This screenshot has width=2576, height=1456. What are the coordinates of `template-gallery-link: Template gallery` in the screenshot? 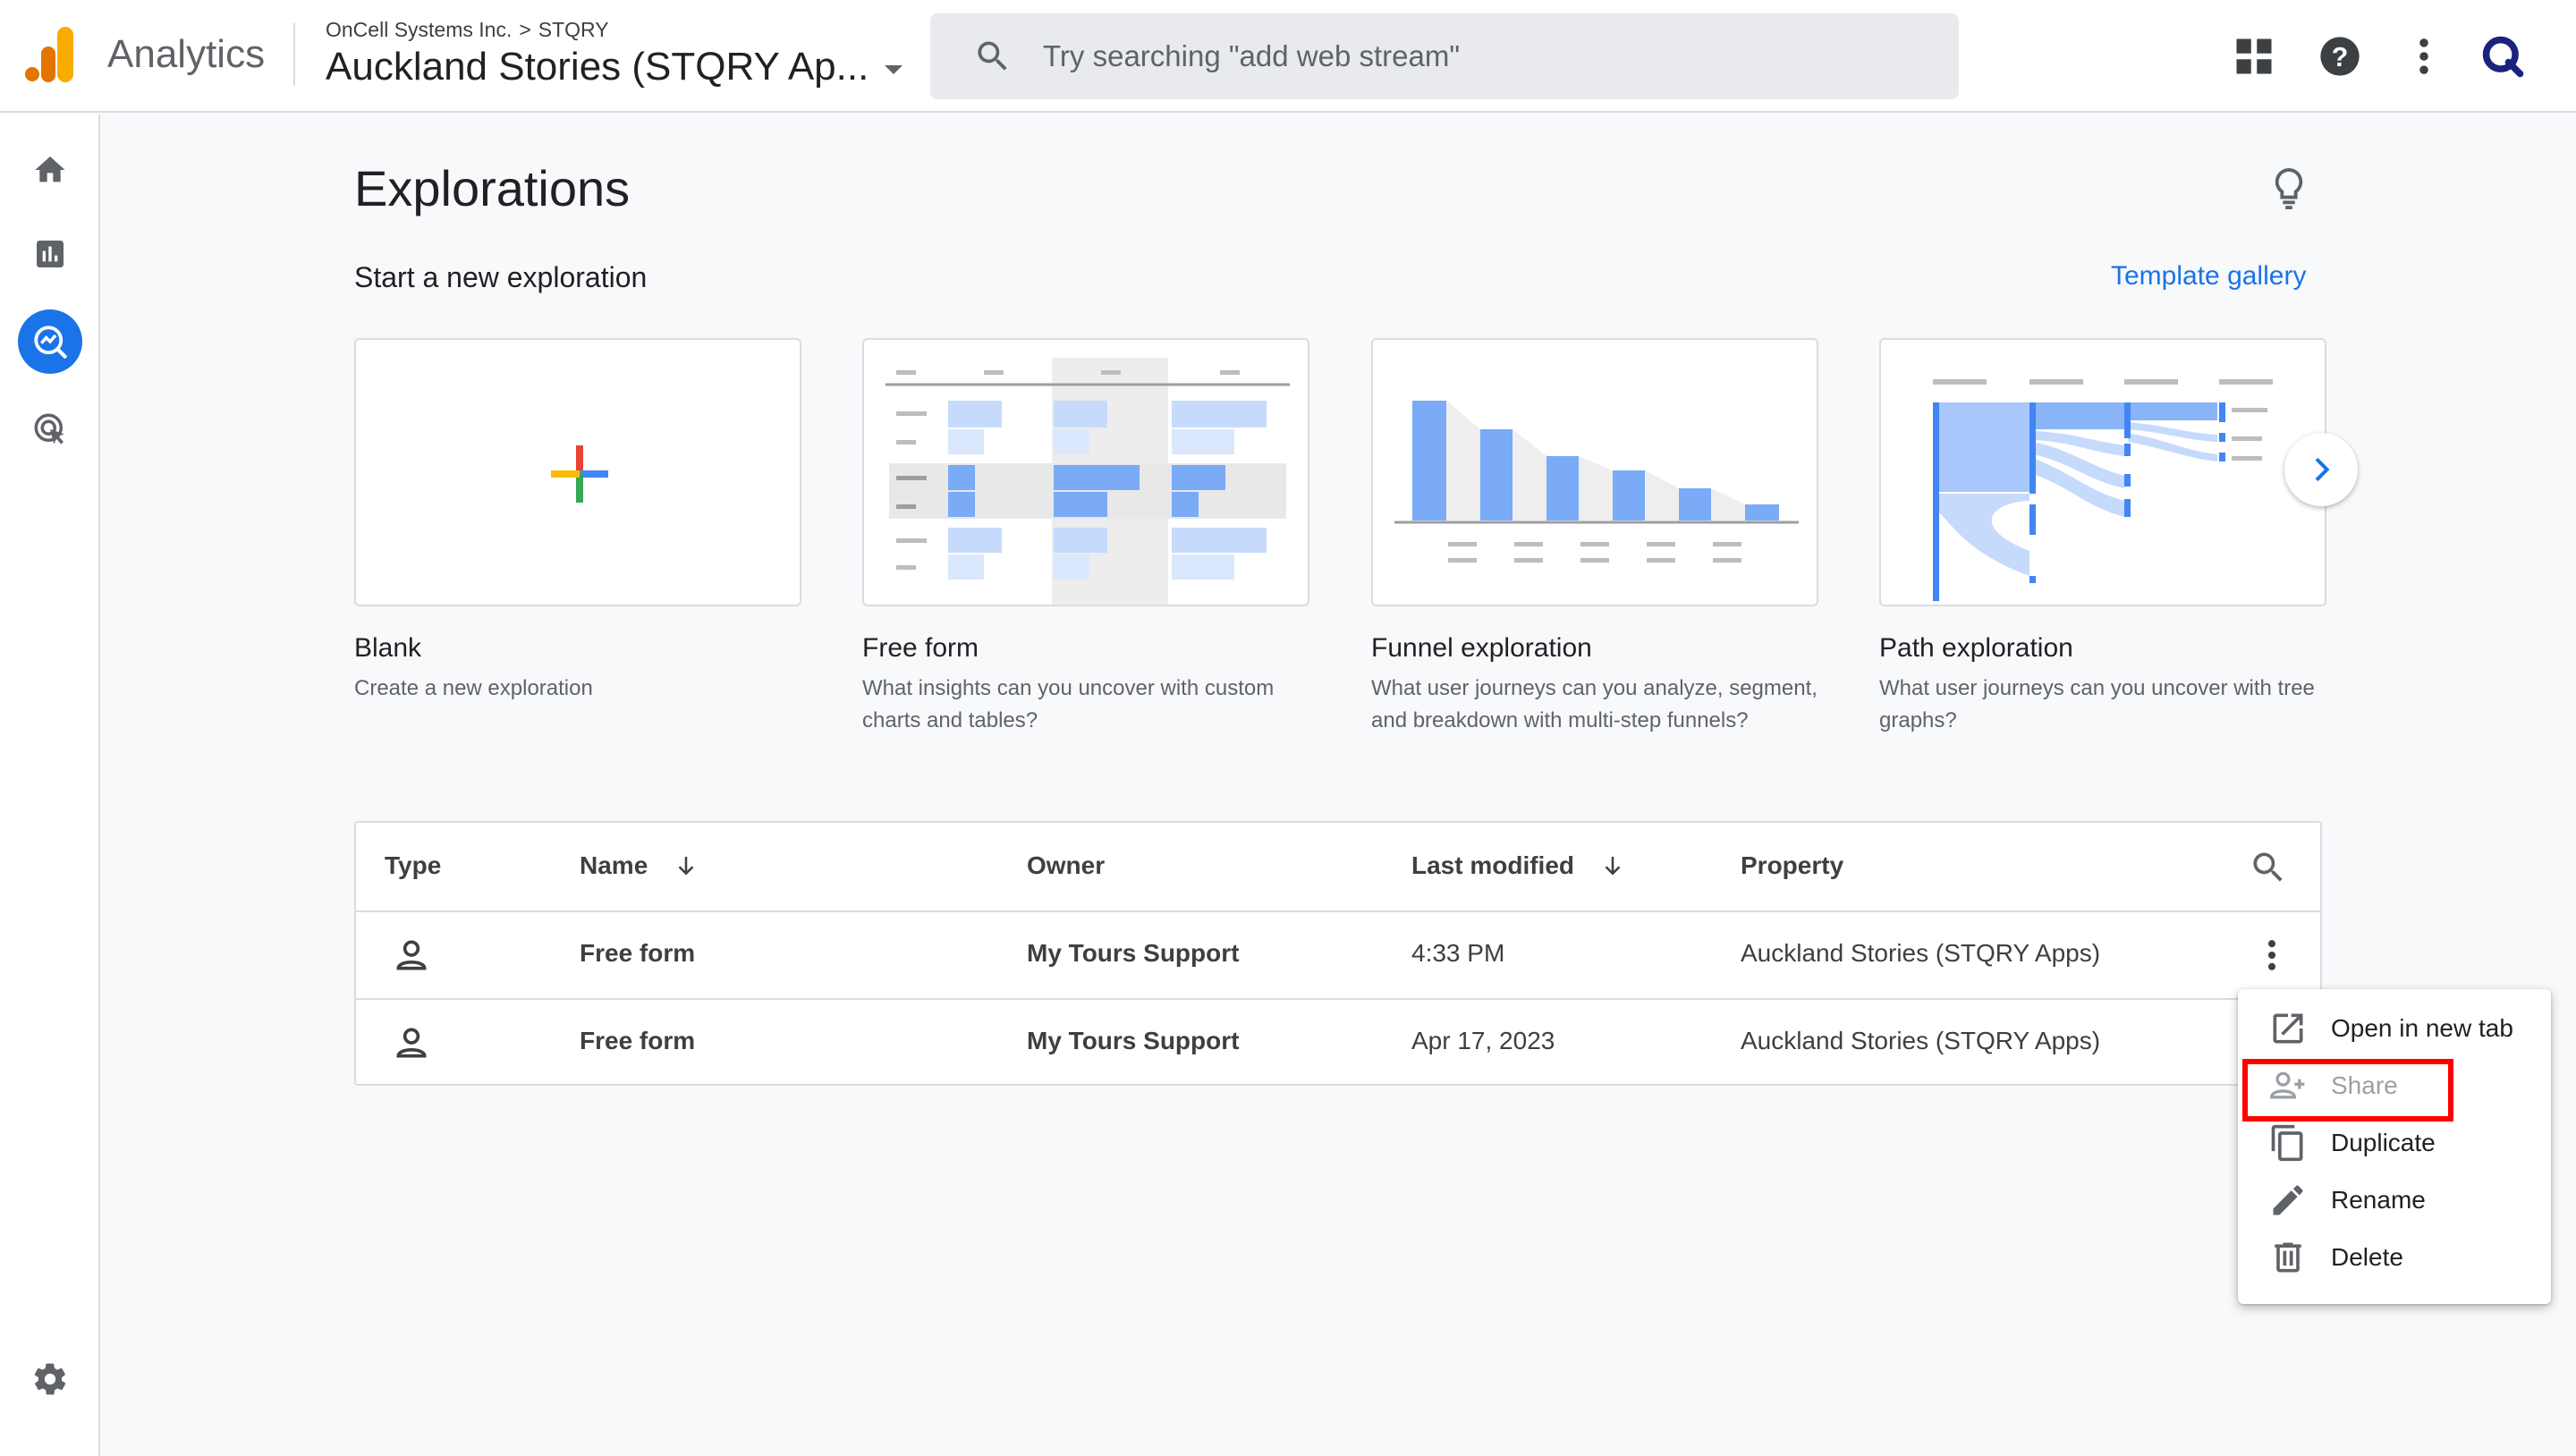 It's located at (2209, 276).